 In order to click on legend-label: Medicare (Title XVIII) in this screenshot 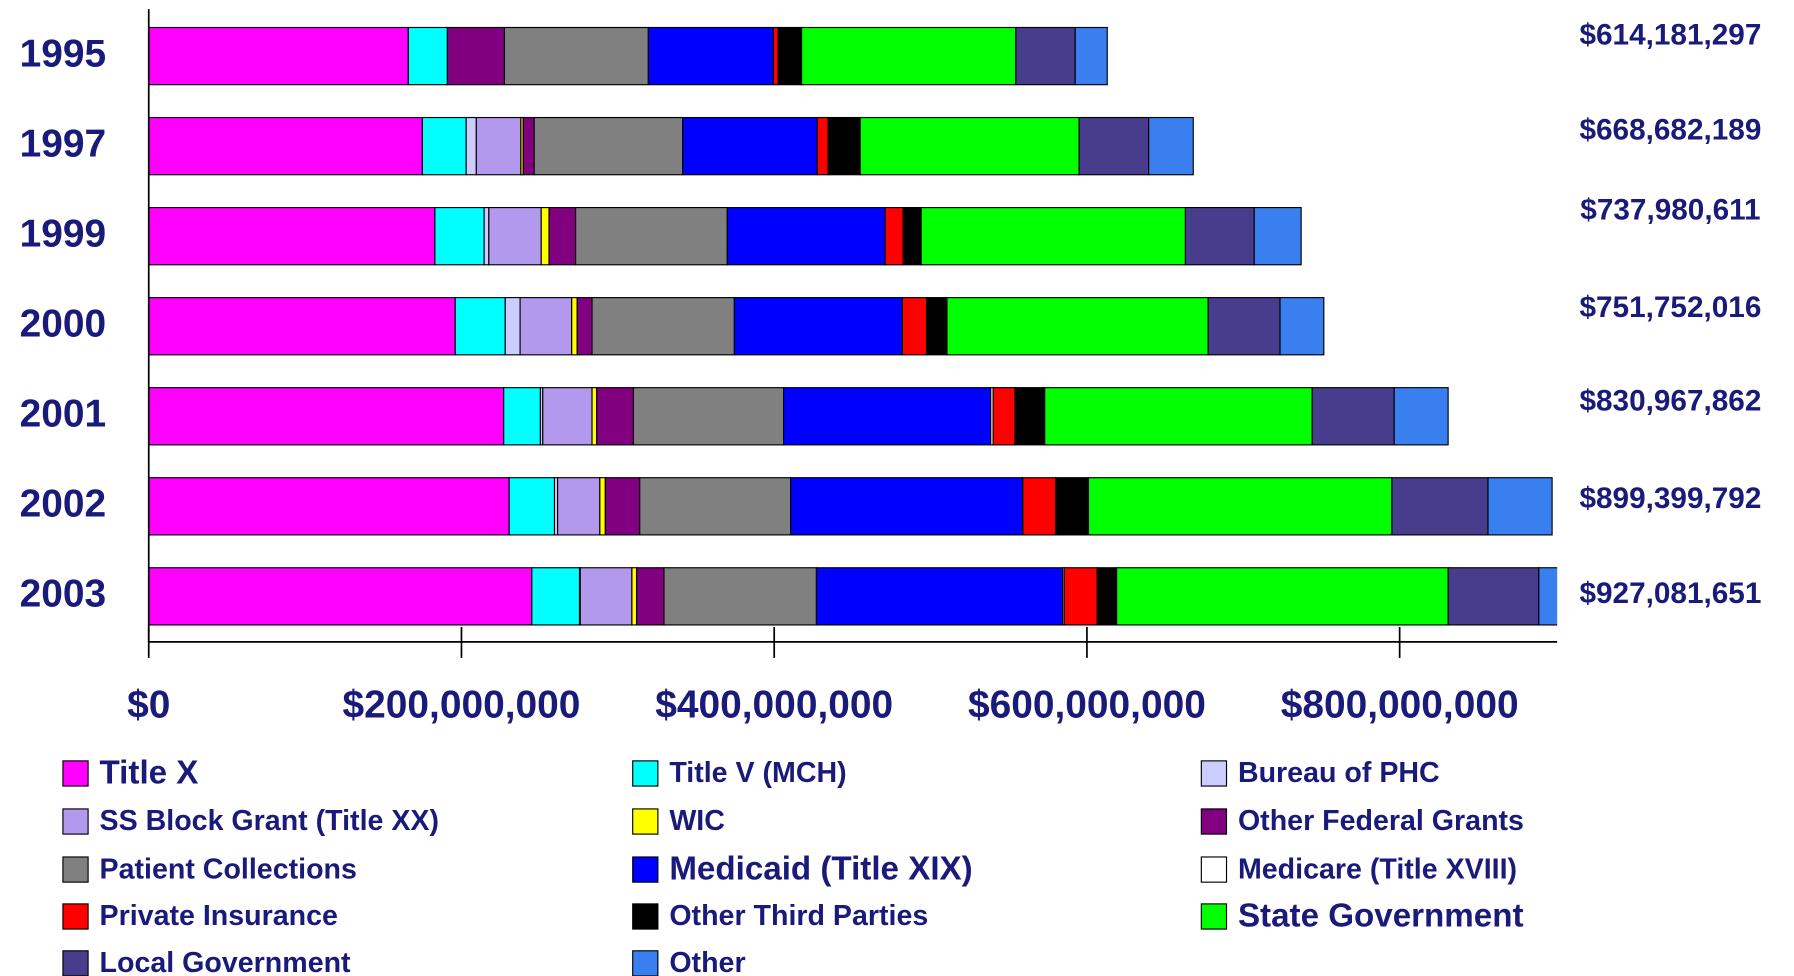, I will do `click(1377, 869)`.